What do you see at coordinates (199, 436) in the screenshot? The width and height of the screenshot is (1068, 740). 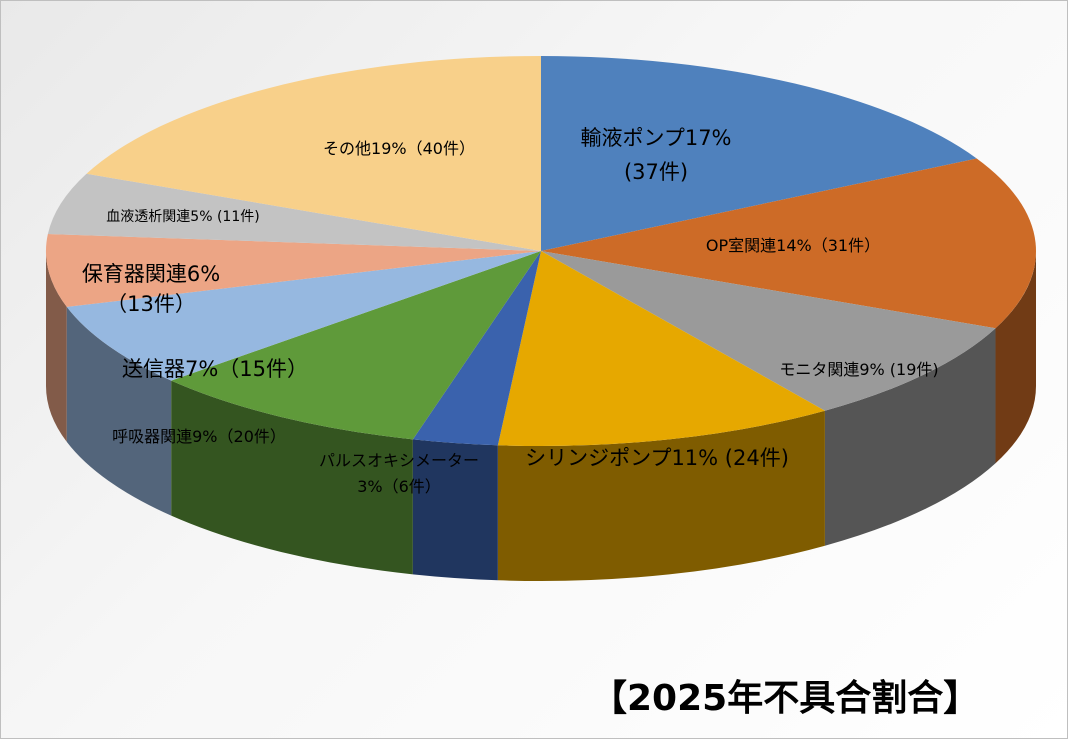 I see `slice-5-label: 呼吸器関連9%（20件）` at bounding box center [199, 436].